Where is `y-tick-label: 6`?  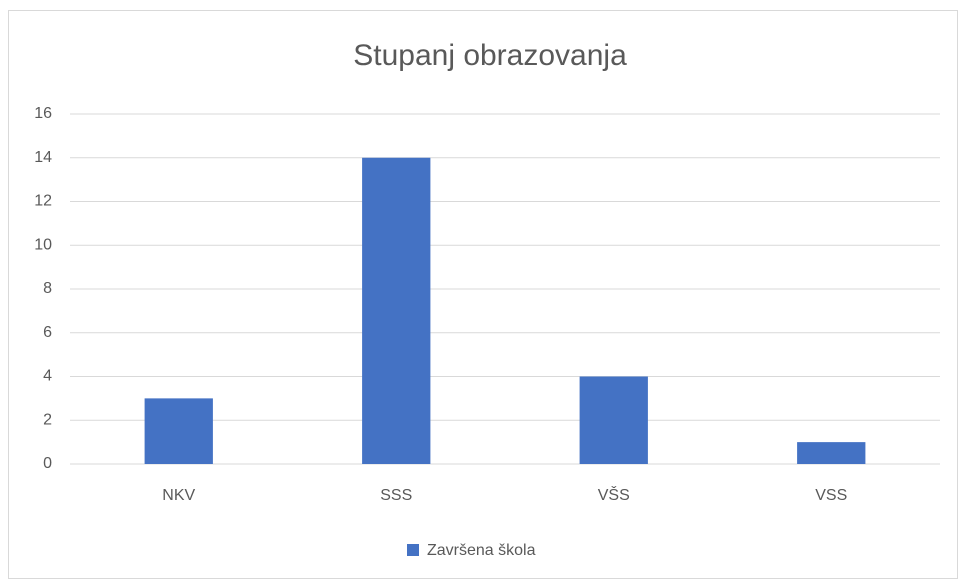
y-tick-label: 6 is located at coordinates (47, 332).